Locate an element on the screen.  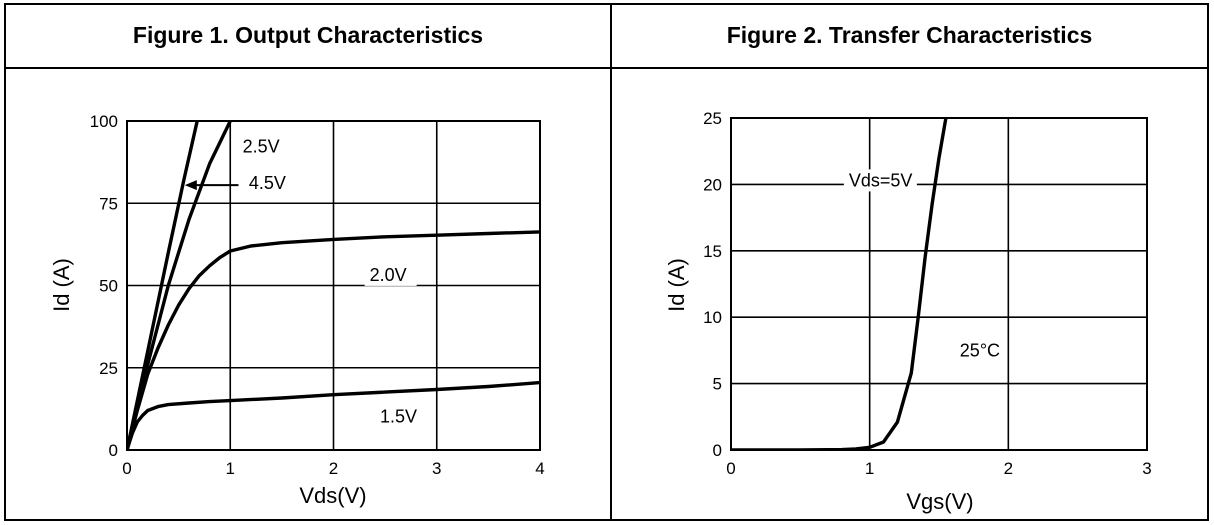
figure1-title: Figure 1. Output Characteristics is located at coordinates (308, 34).